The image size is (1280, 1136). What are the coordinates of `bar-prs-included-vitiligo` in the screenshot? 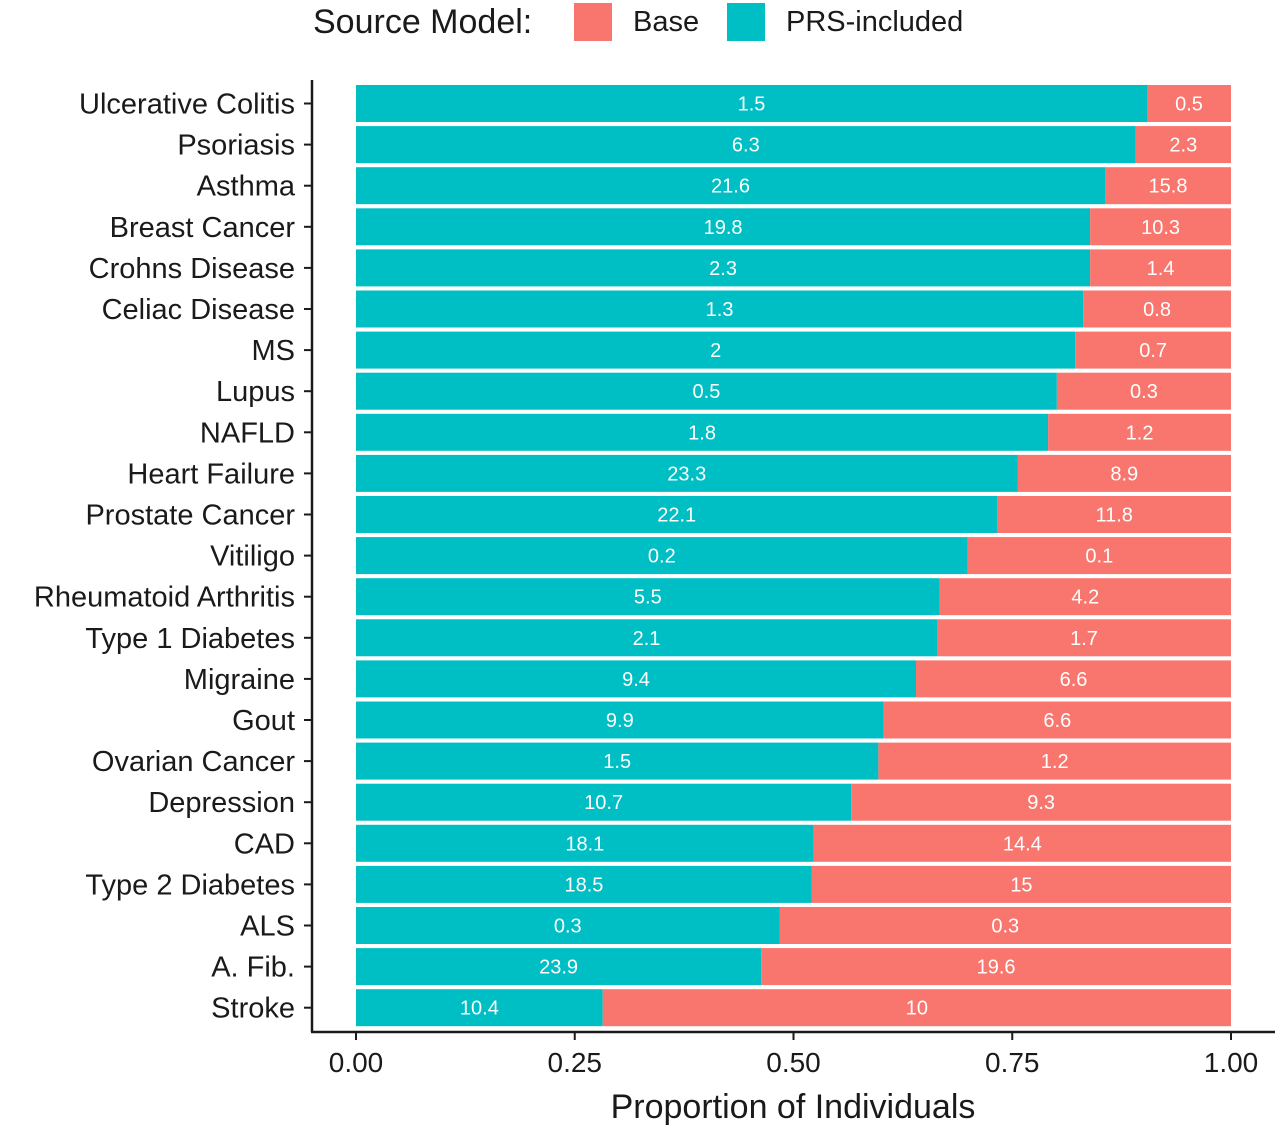 It's located at (662, 556).